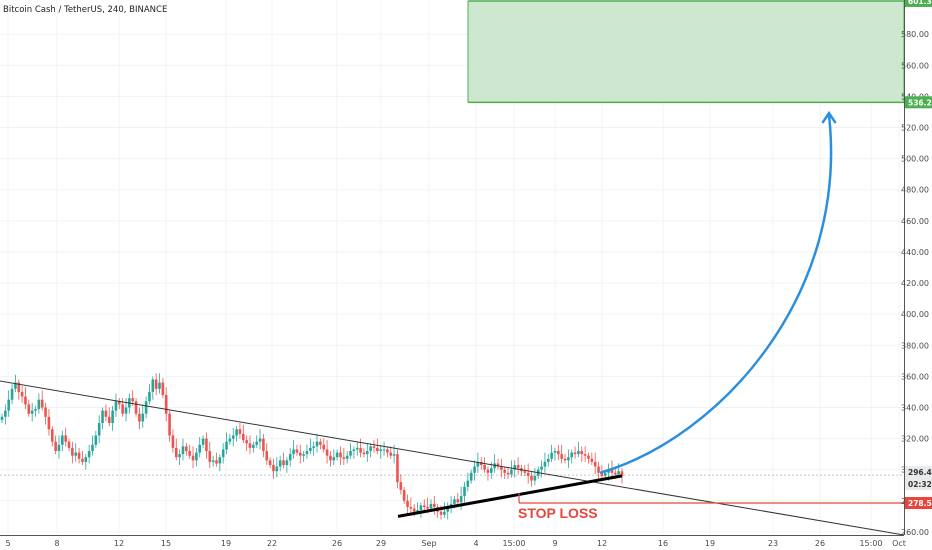 The image size is (932, 550). I want to click on stop-loss-price-tag-text: 278.56, so click(920, 503).